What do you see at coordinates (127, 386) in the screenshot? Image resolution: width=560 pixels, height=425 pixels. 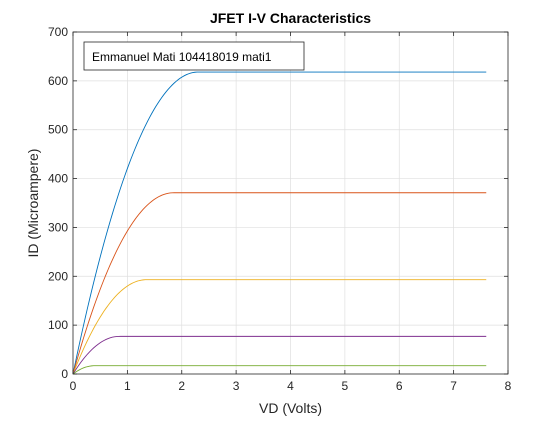 I see `x-tick-label: 1` at bounding box center [127, 386].